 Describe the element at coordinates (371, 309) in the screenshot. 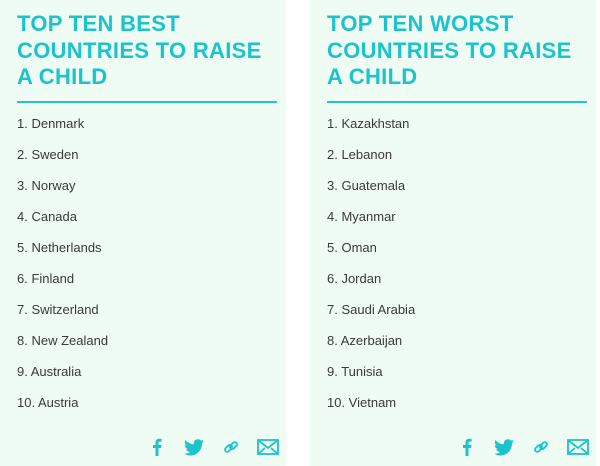

I see `list-item: 7. Saudi Arabia` at that location.